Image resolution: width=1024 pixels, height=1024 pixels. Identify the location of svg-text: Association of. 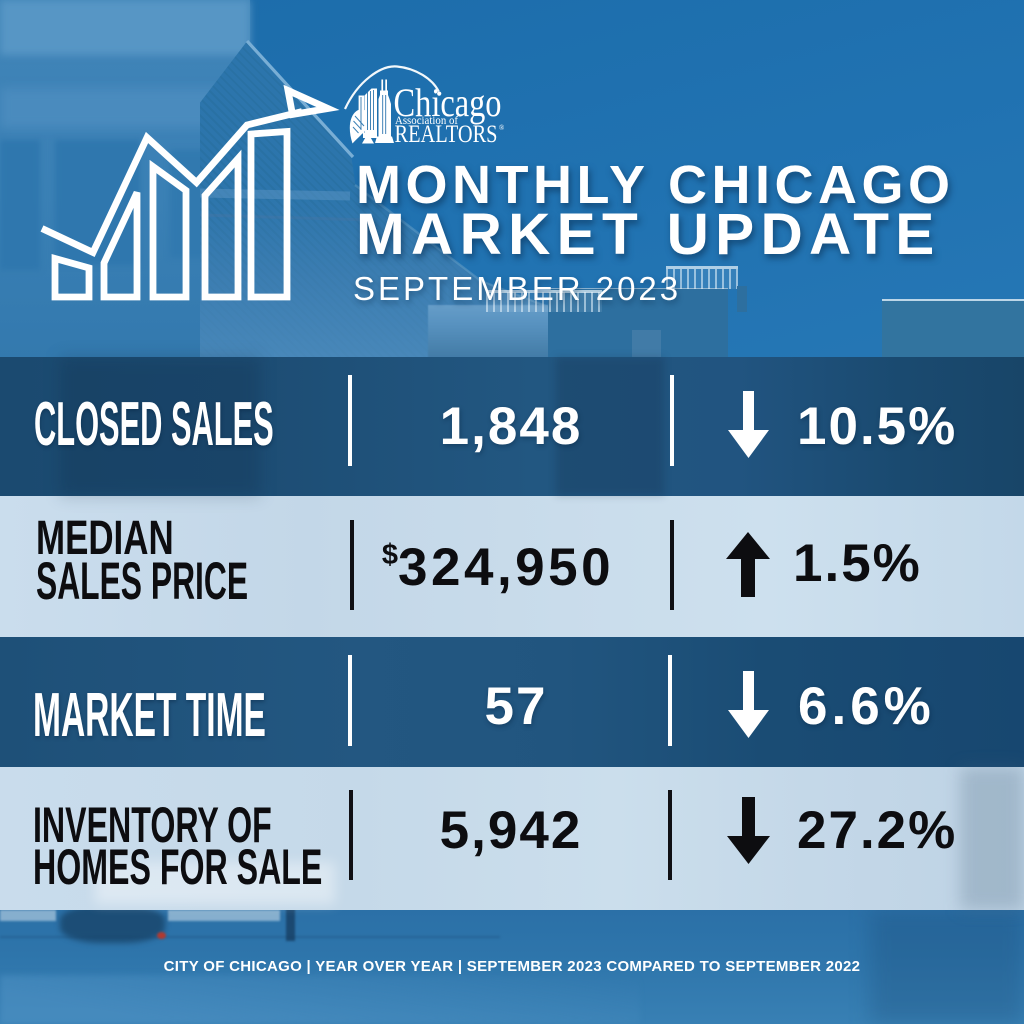
(426, 120).